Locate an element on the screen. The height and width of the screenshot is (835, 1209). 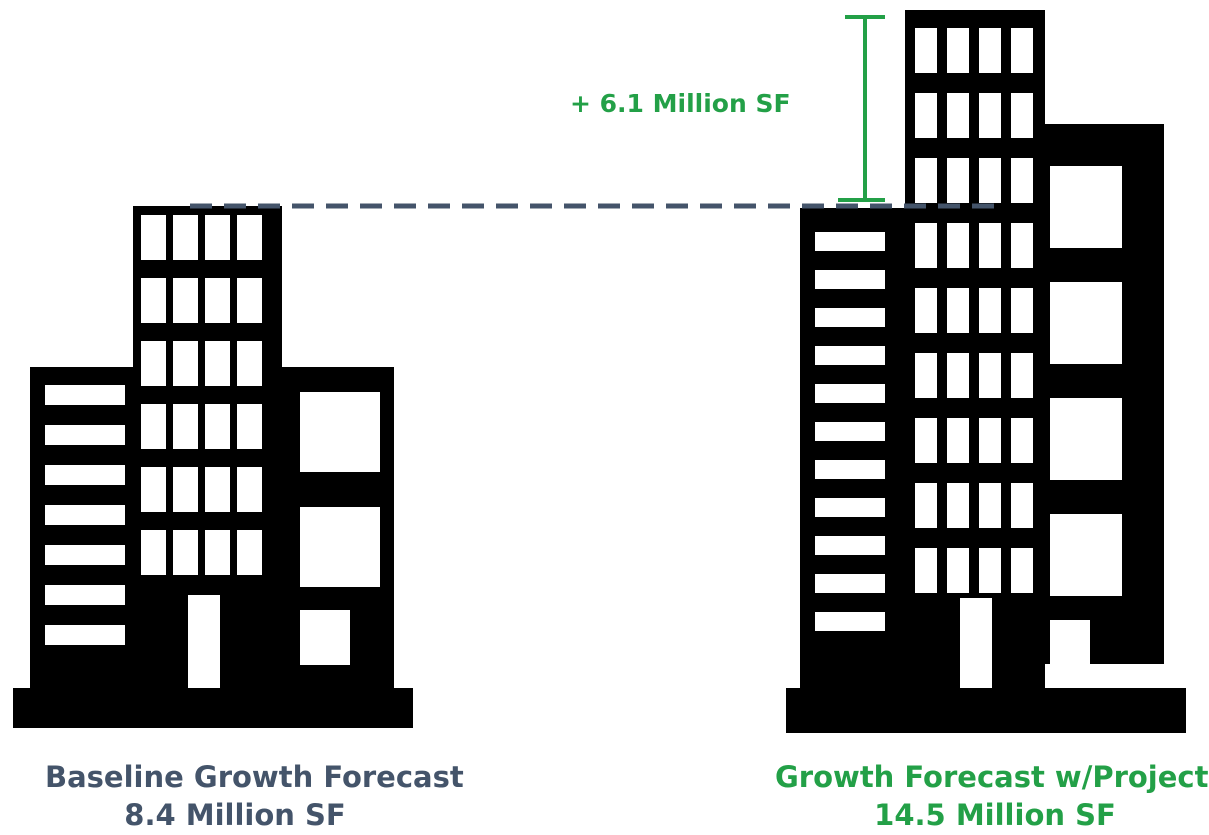
baseline-value: 8.4 Million SF is located at coordinates (235, 815).